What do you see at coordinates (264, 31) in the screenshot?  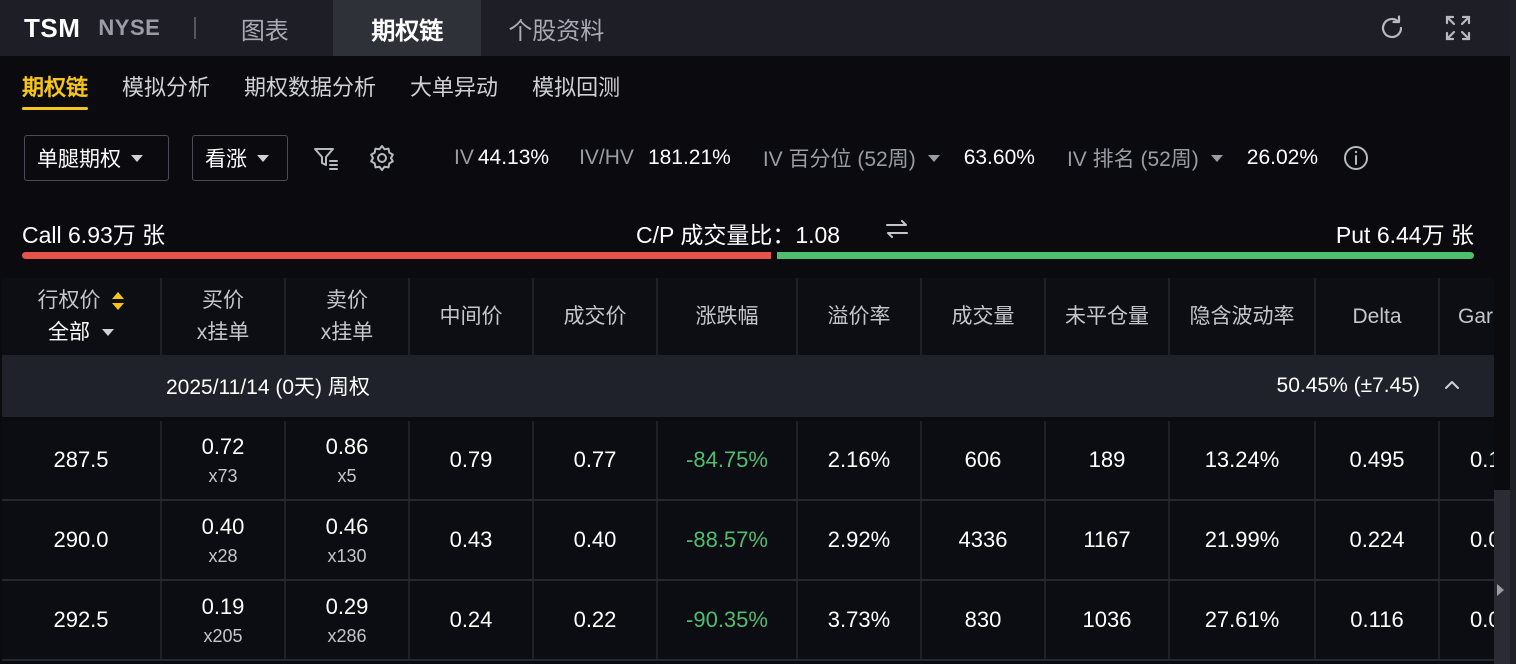 I see `tab-label: 图表` at bounding box center [264, 31].